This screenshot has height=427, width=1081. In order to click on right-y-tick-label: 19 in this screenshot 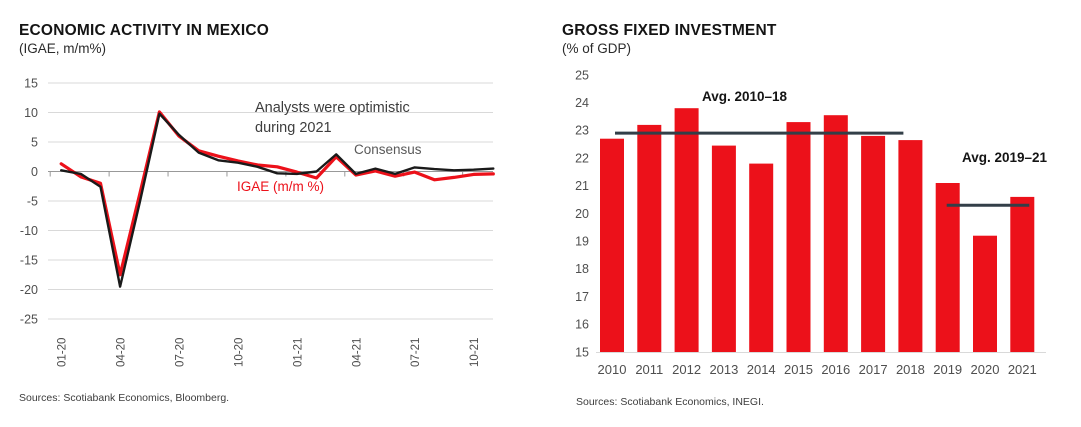, I will do `click(582, 242)`.